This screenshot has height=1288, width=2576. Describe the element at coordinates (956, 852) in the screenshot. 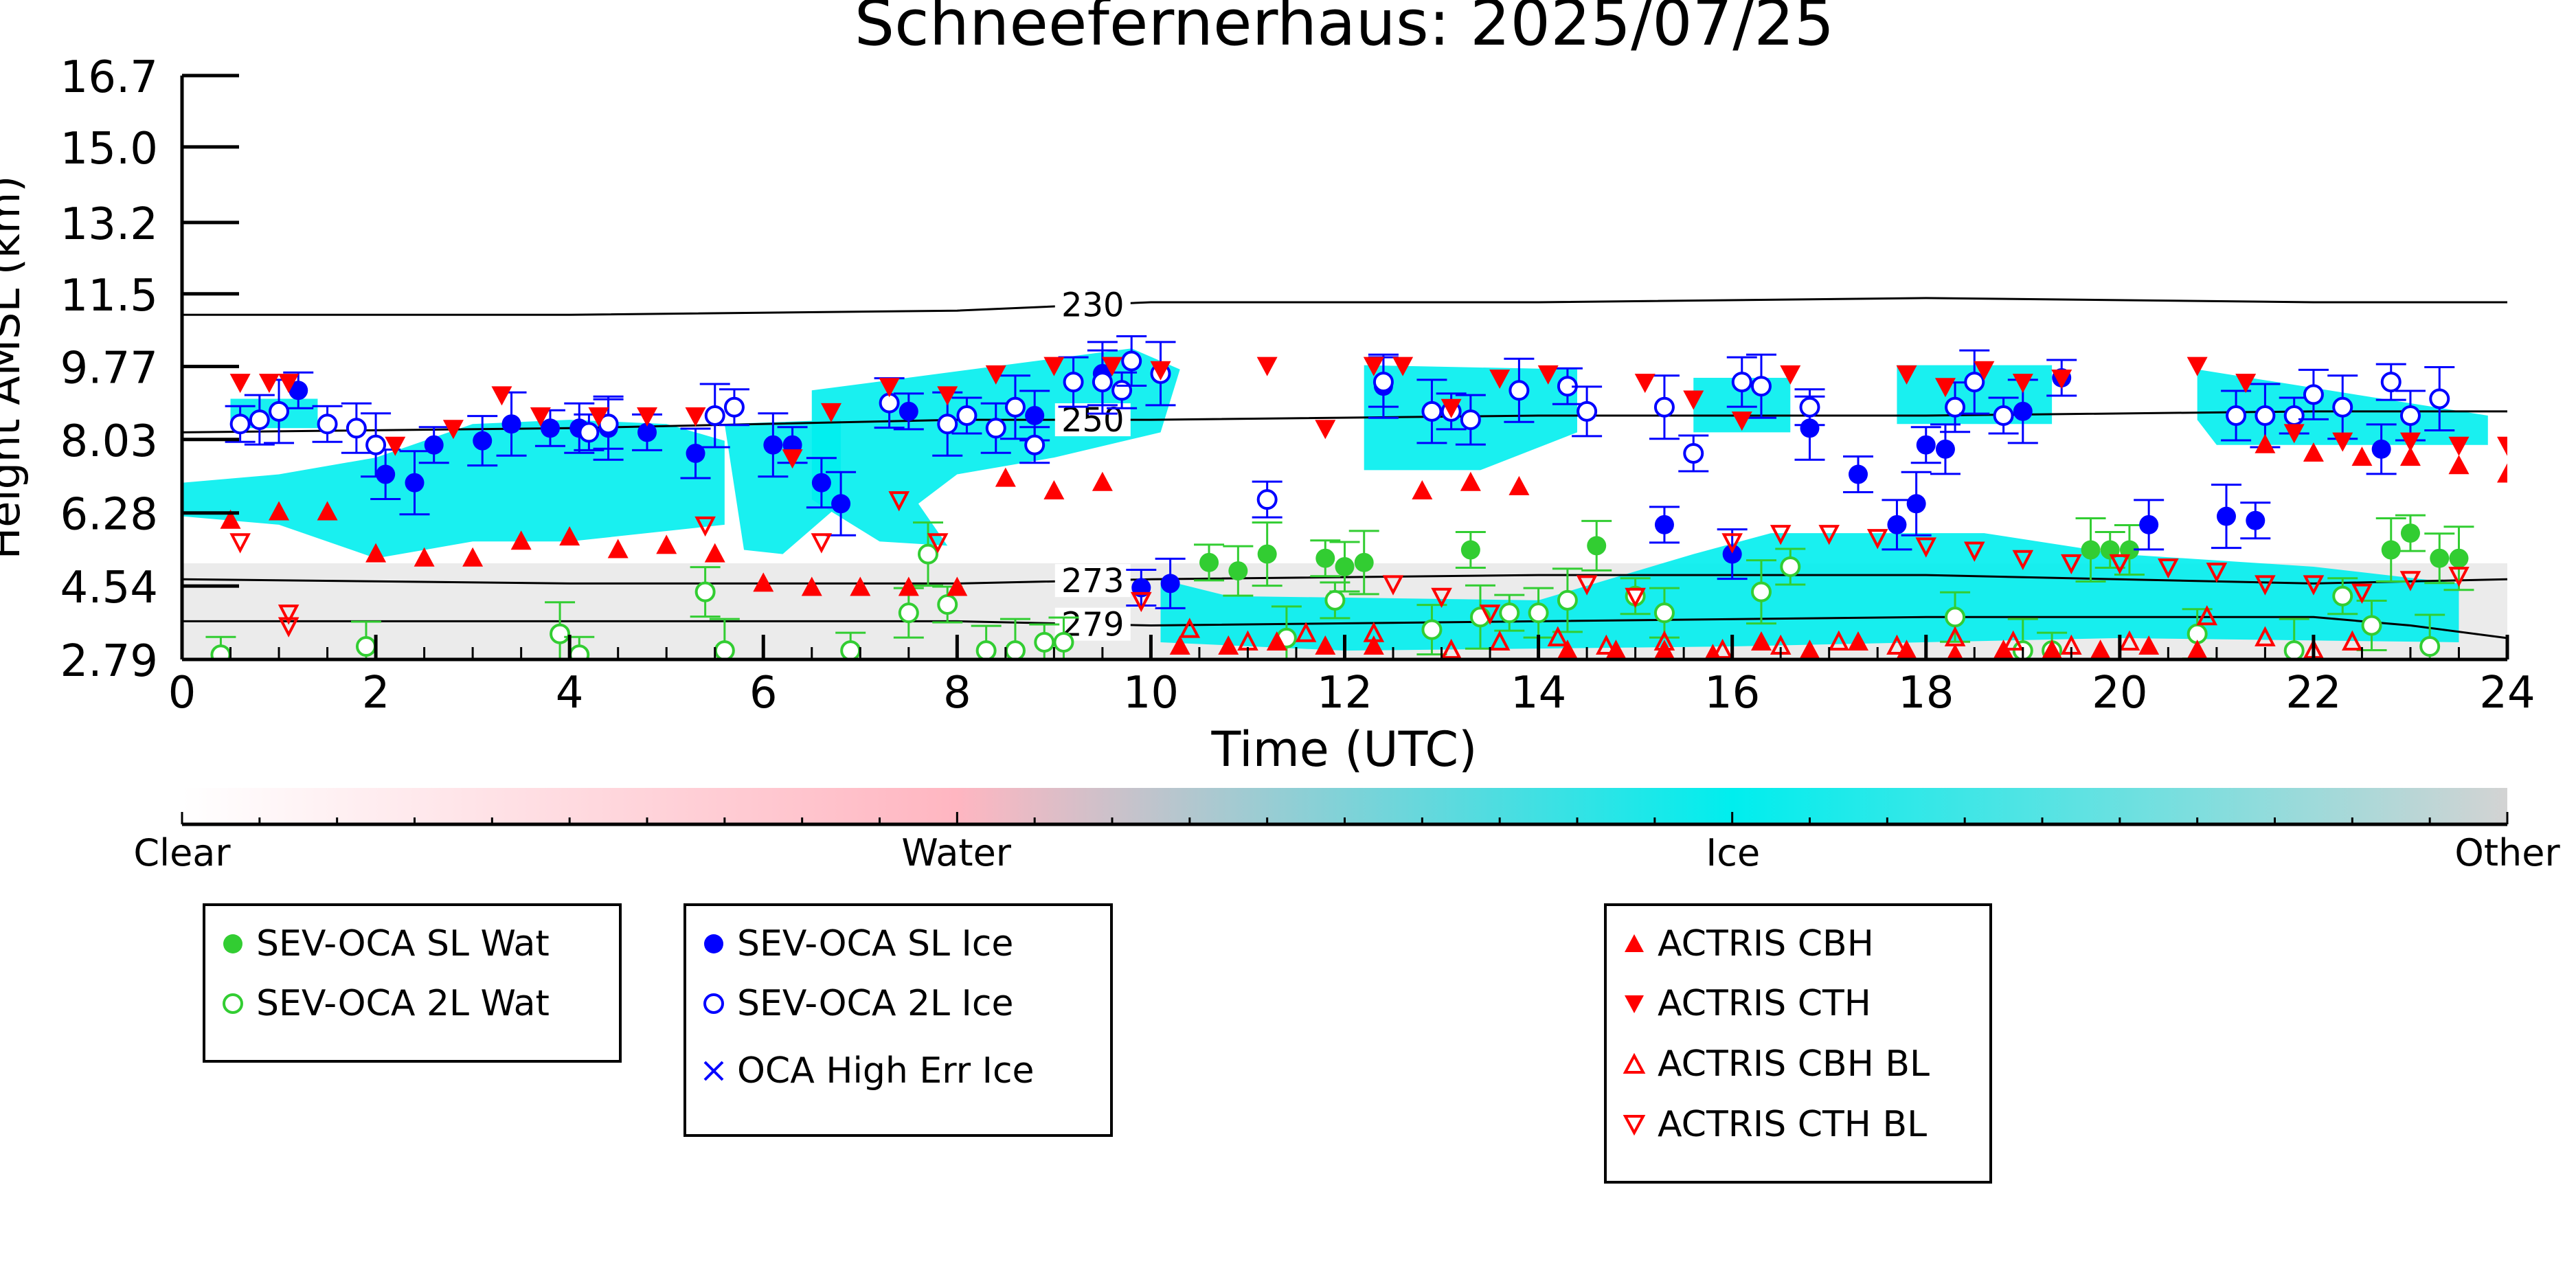

I see `colorbar-label-water: Water` at that location.